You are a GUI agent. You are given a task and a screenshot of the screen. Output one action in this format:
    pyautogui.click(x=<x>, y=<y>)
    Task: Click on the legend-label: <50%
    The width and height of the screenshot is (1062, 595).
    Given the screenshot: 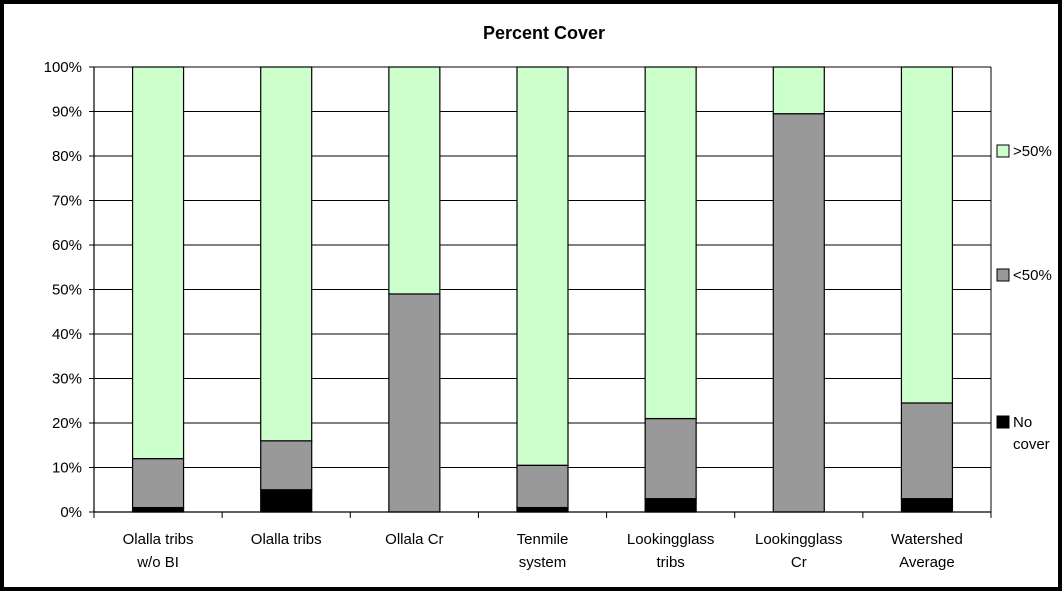 What is the action you would take?
    pyautogui.click(x=1032, y=275)
    